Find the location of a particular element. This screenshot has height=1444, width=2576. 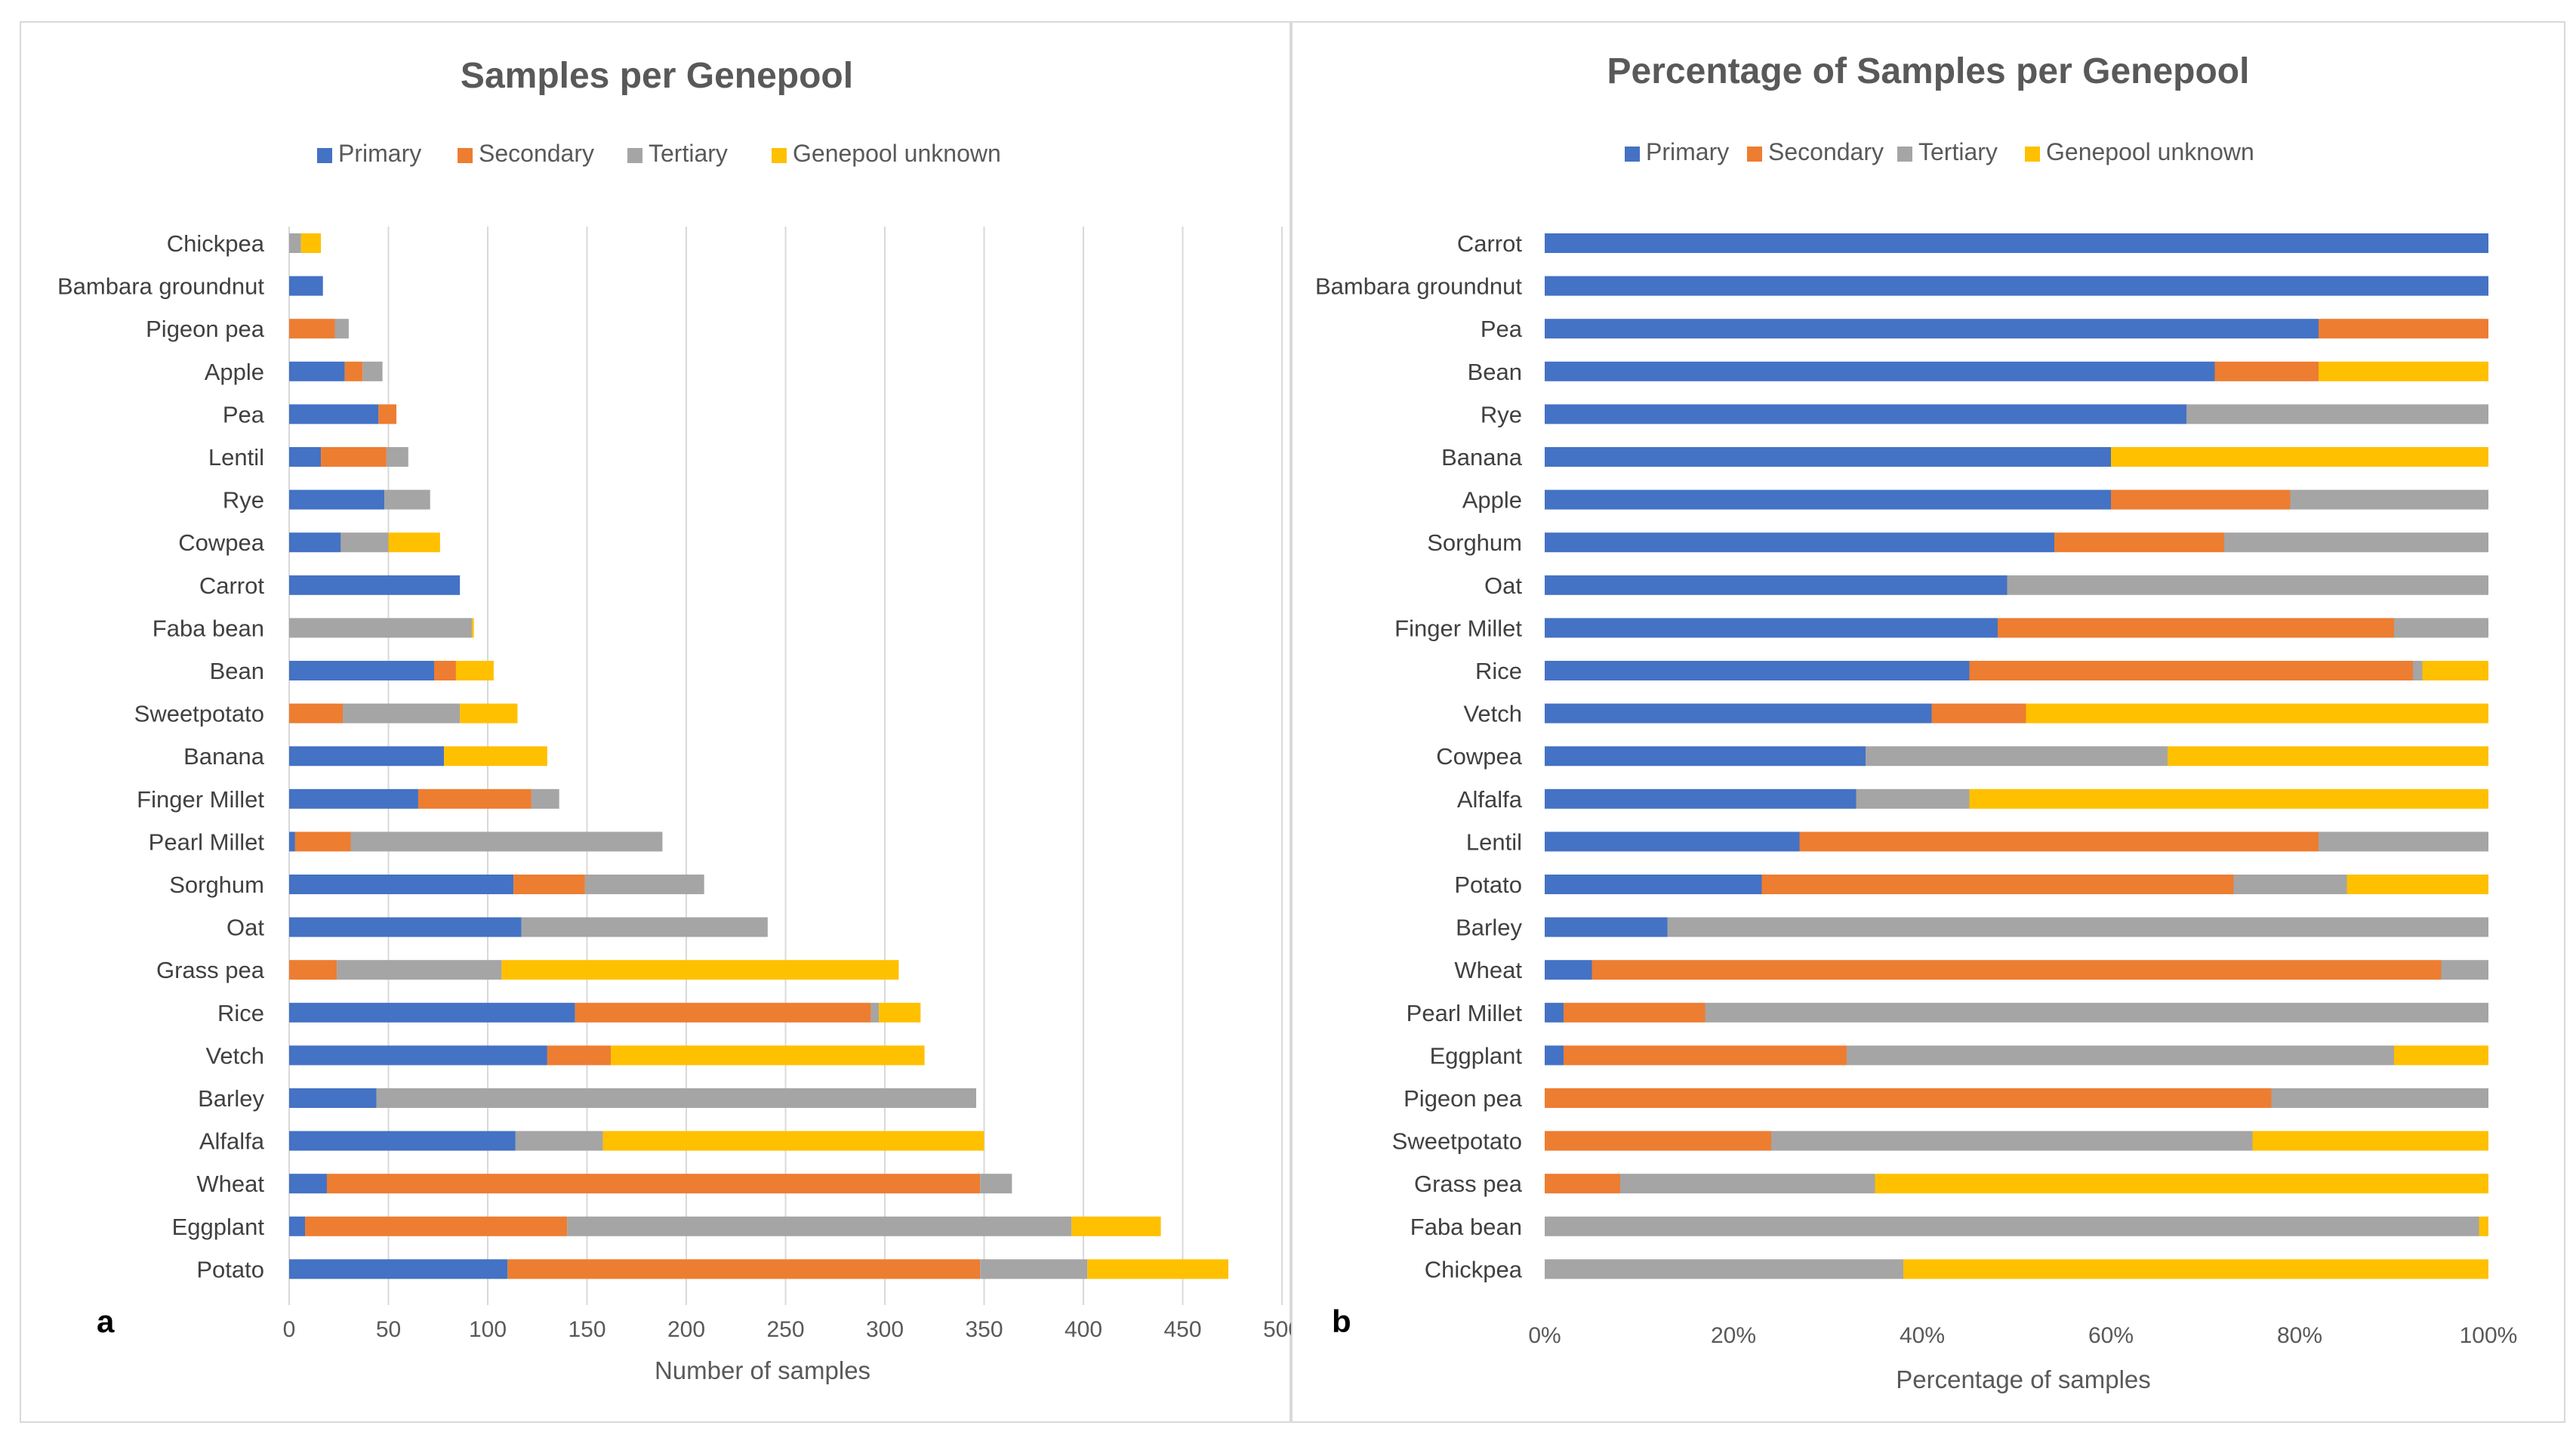

chart-a-x-tick-label: 250 is located at coordinates (785, 1330).